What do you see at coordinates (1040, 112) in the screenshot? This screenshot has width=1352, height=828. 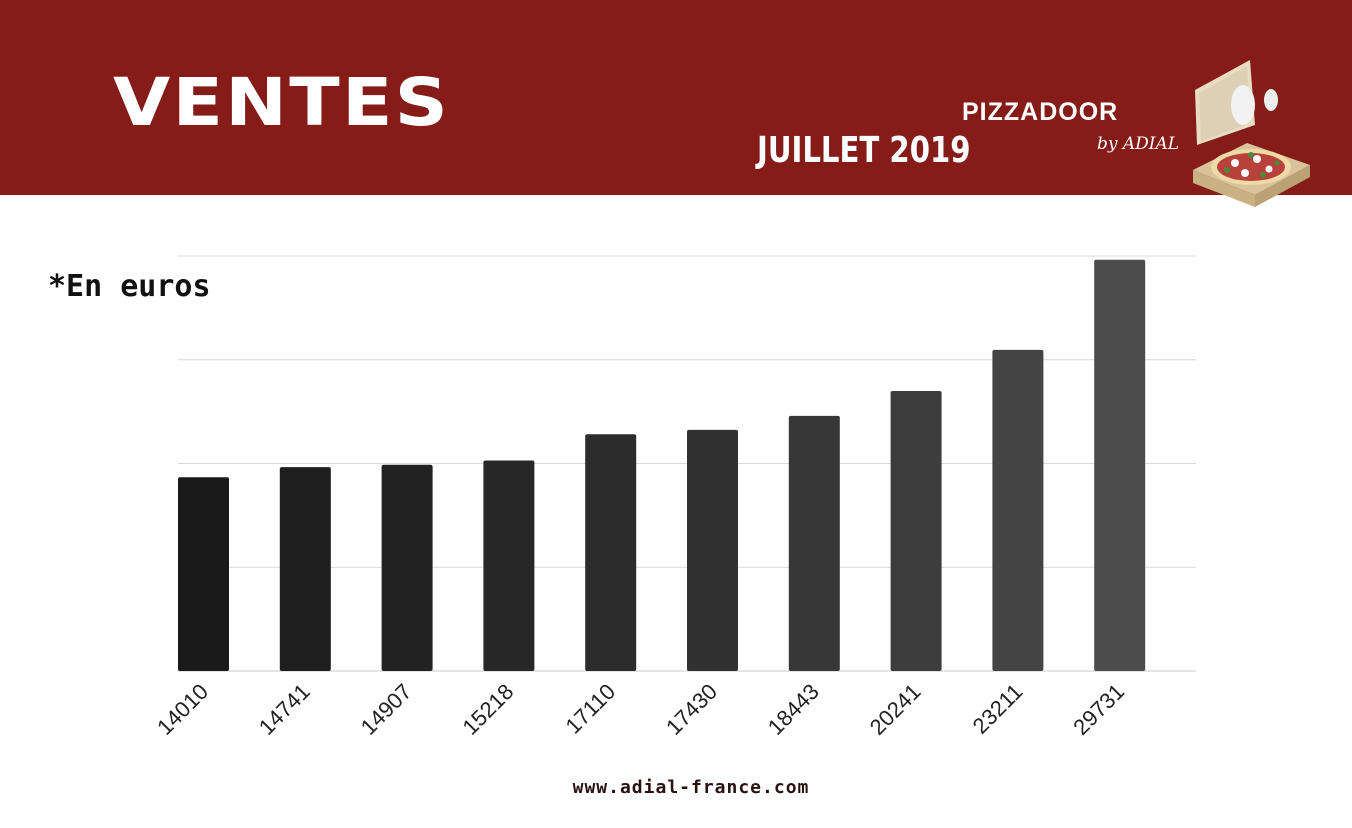 I see `brand-name: PIZZADOOR` at bounding box center [1040, 112].